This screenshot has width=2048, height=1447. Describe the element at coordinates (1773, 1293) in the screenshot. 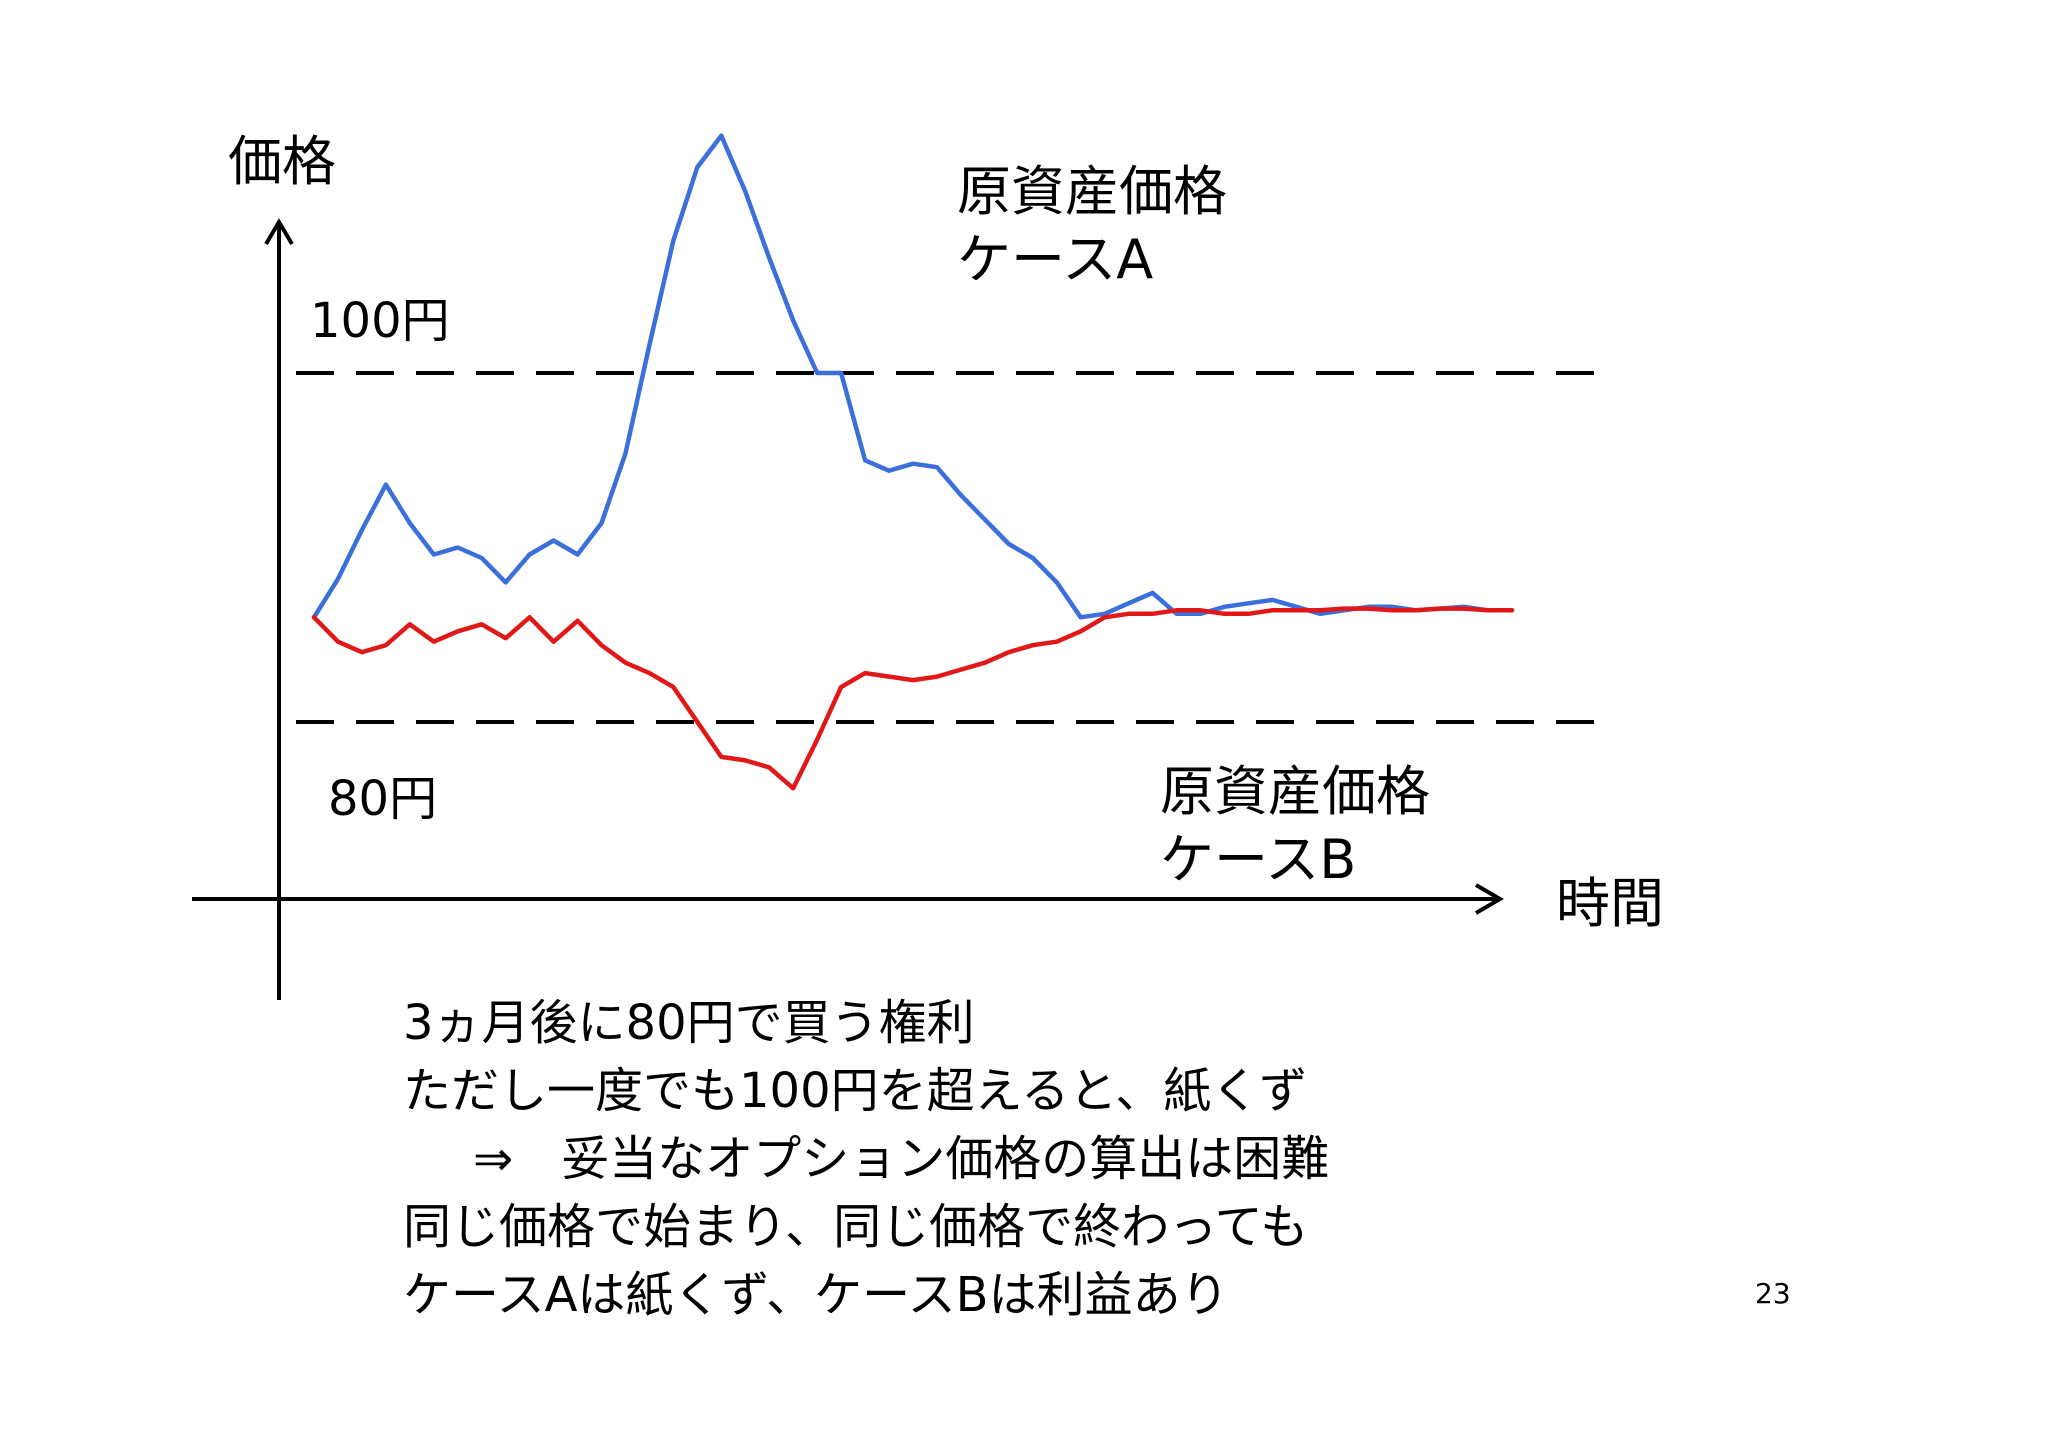

I see `page-number: 23` at that location.